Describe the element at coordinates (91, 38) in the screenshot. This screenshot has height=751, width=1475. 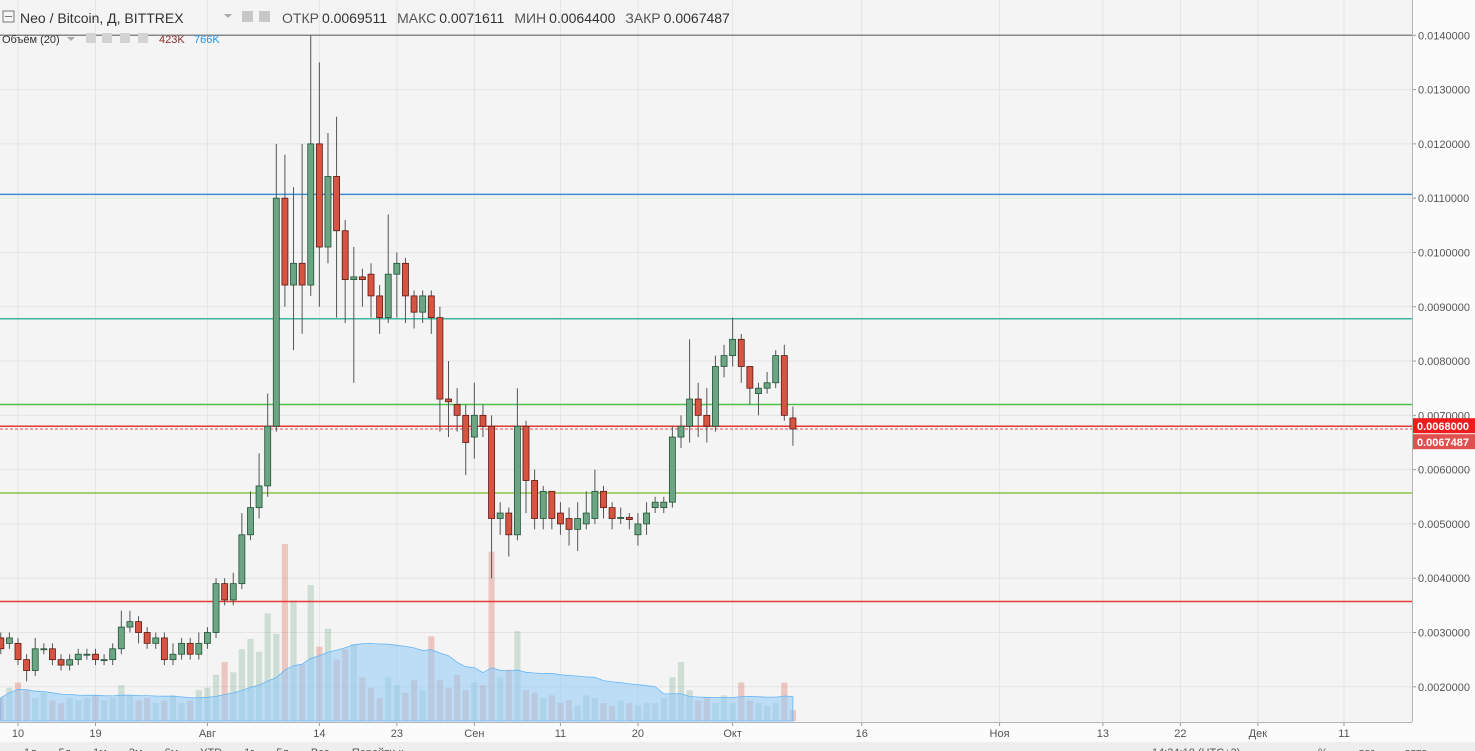
I see `eye-icon` at that location.